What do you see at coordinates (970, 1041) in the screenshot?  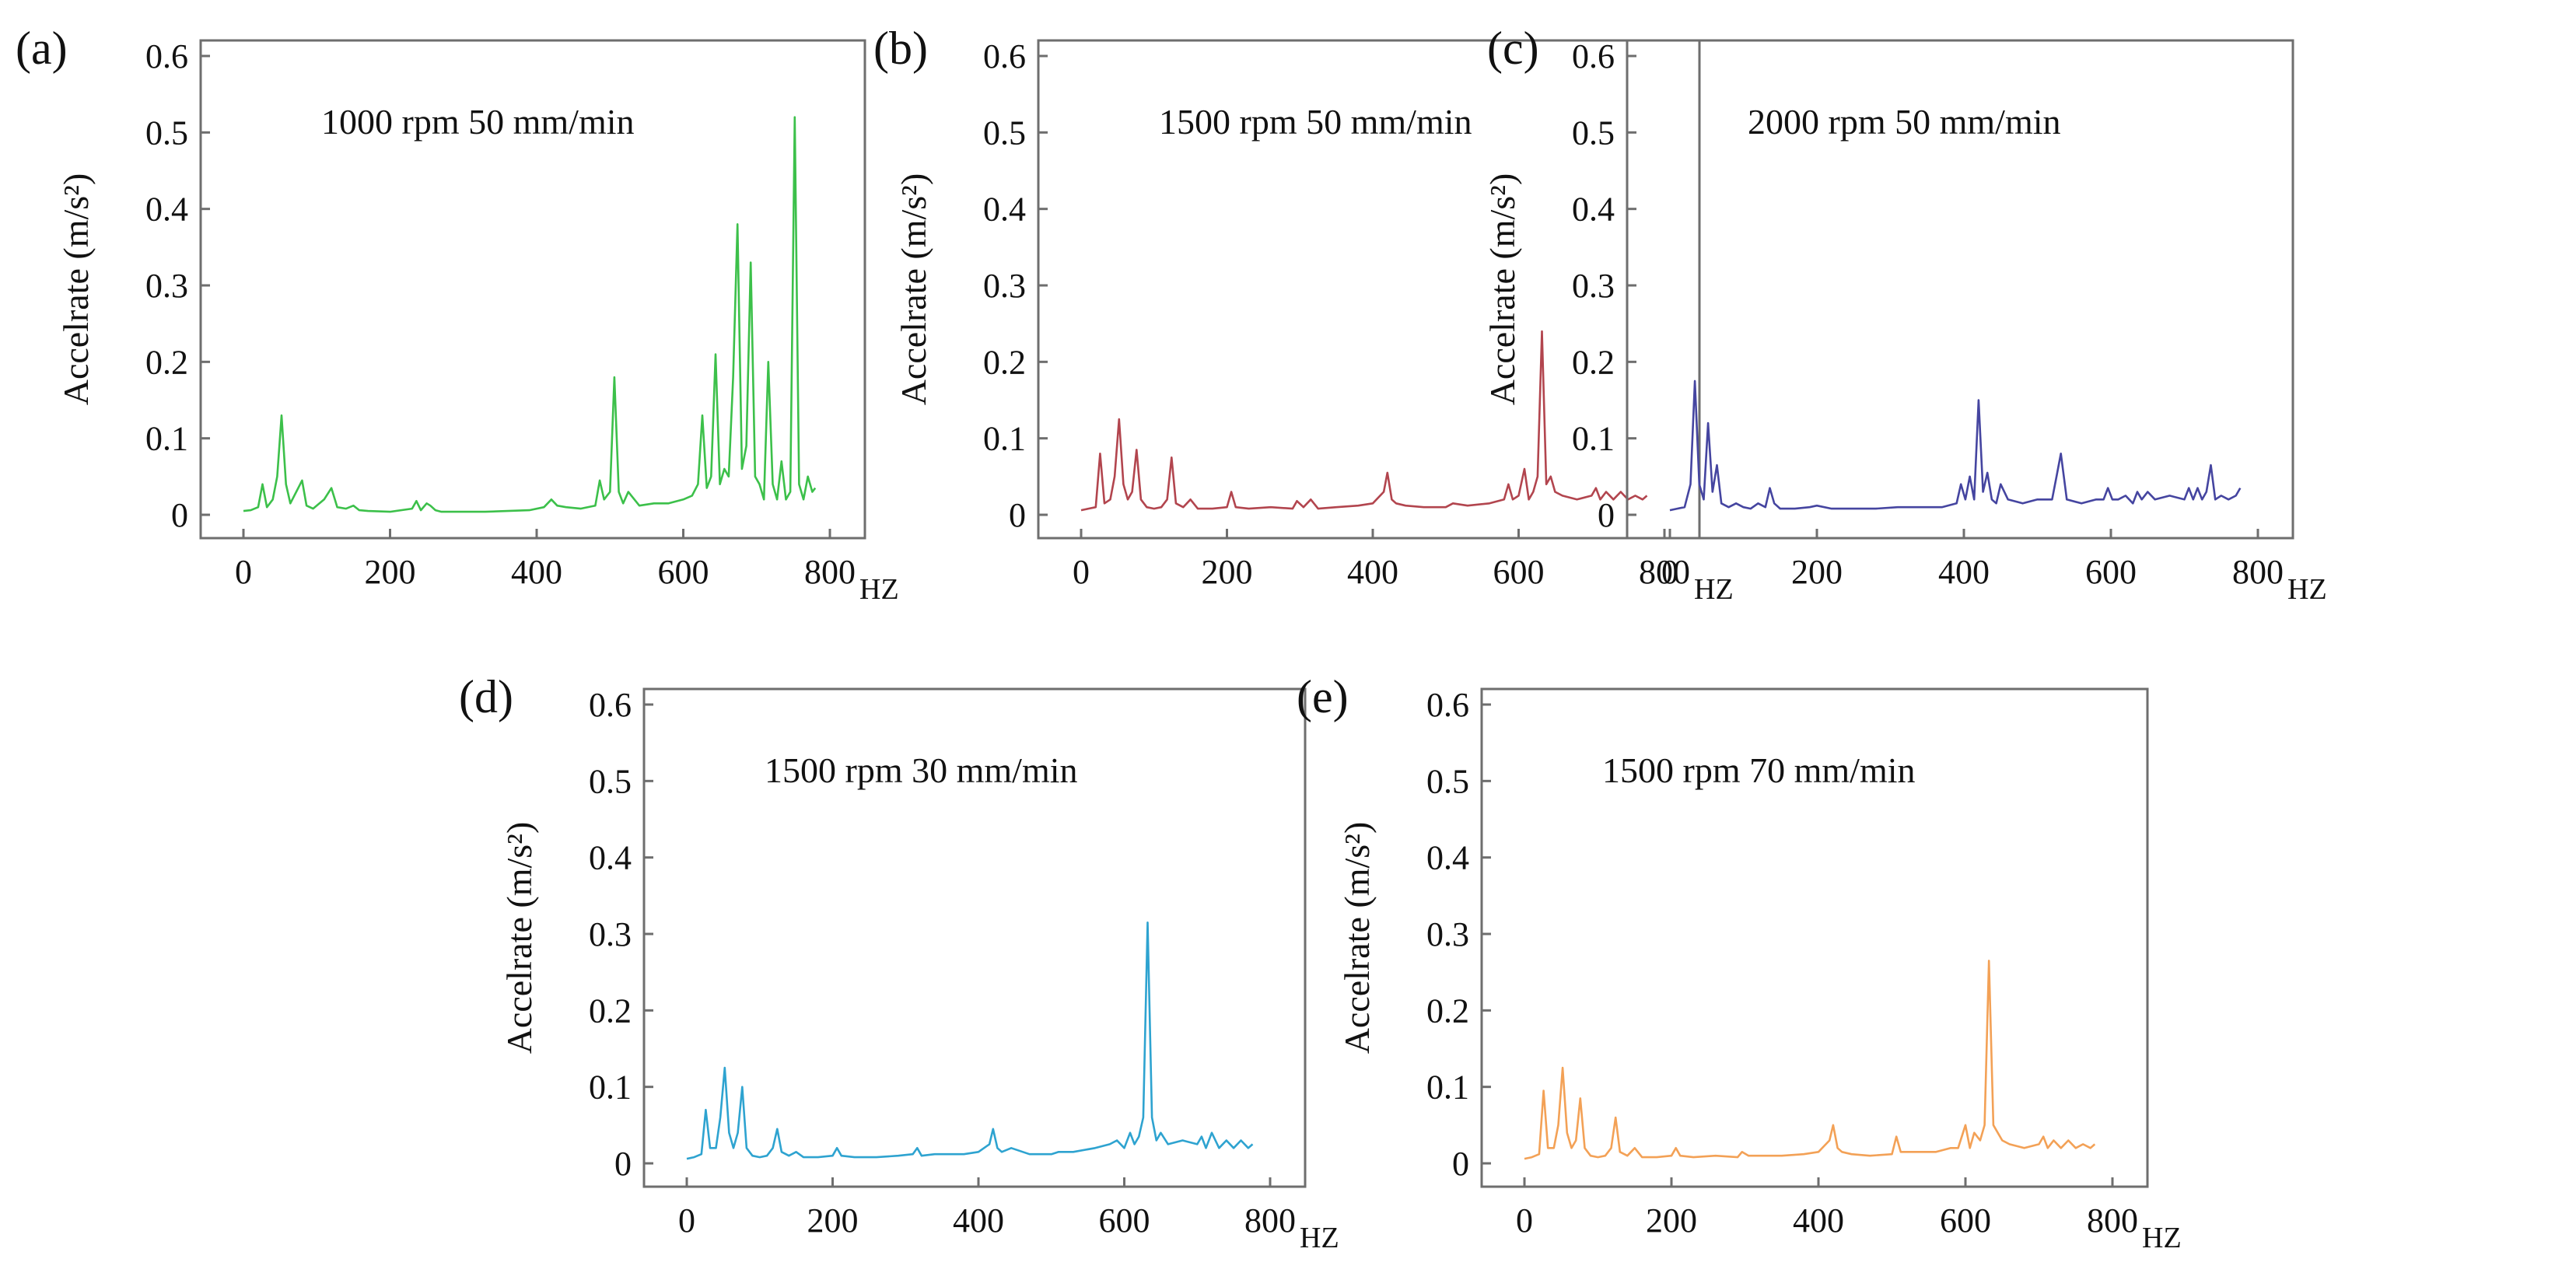 I see `series-line-d` at bounding box center [970, 1041].